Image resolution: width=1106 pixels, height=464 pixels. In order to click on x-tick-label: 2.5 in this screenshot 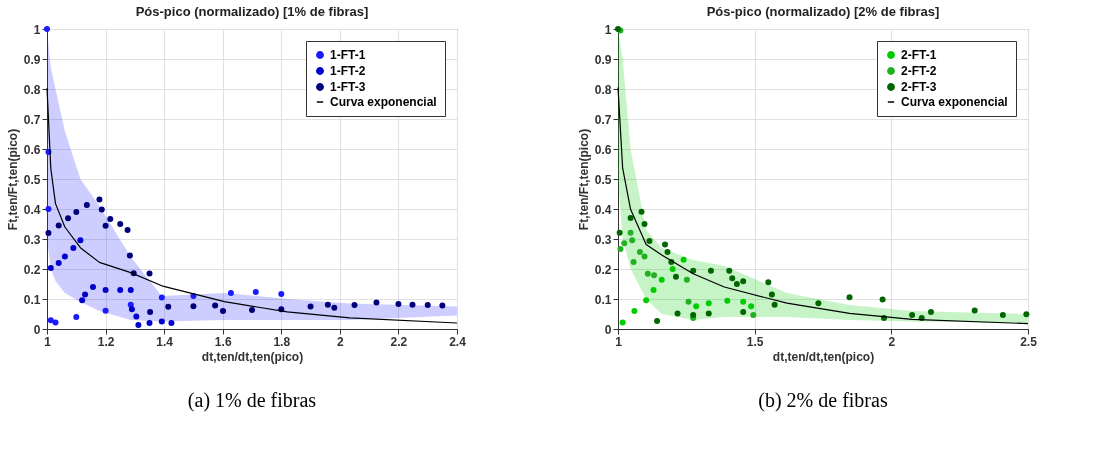, I will do `click(1029, 341)`.